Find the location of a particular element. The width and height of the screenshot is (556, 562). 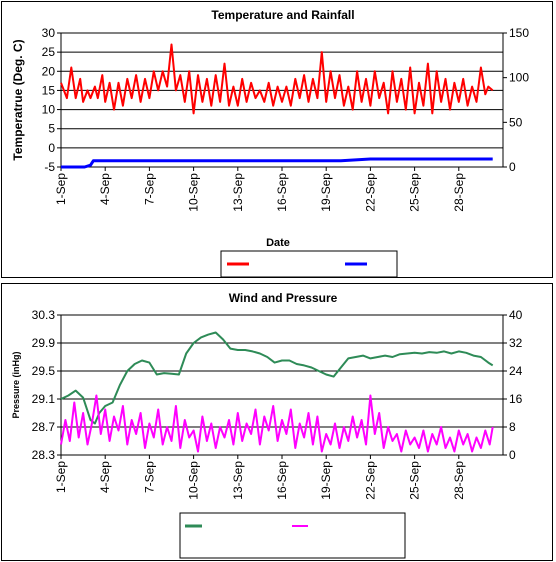

y-tick-label: 30 is located at coordinates (49, 33).